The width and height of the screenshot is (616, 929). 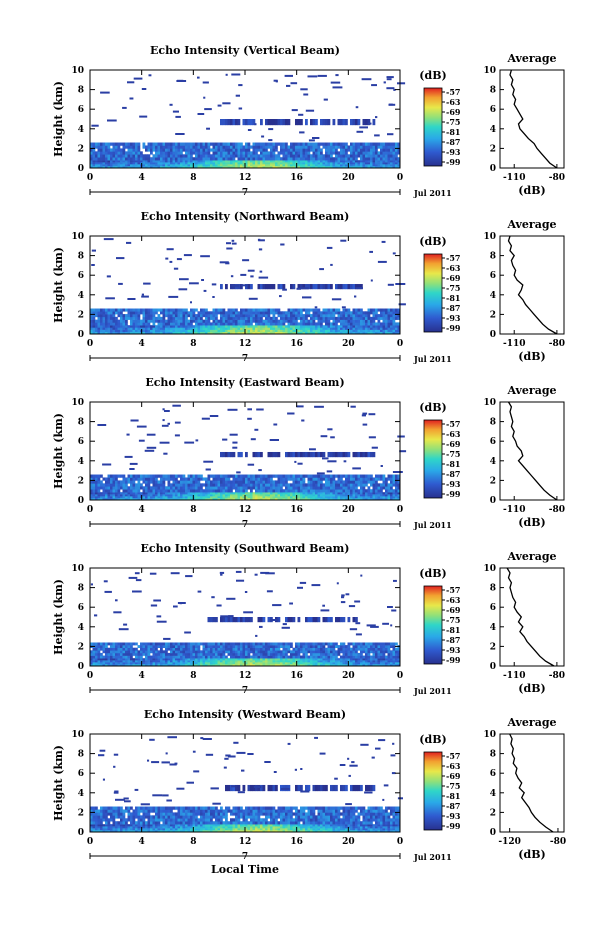 I want to click on colorbar-tick-label: -63, so click(x=453, y=434).